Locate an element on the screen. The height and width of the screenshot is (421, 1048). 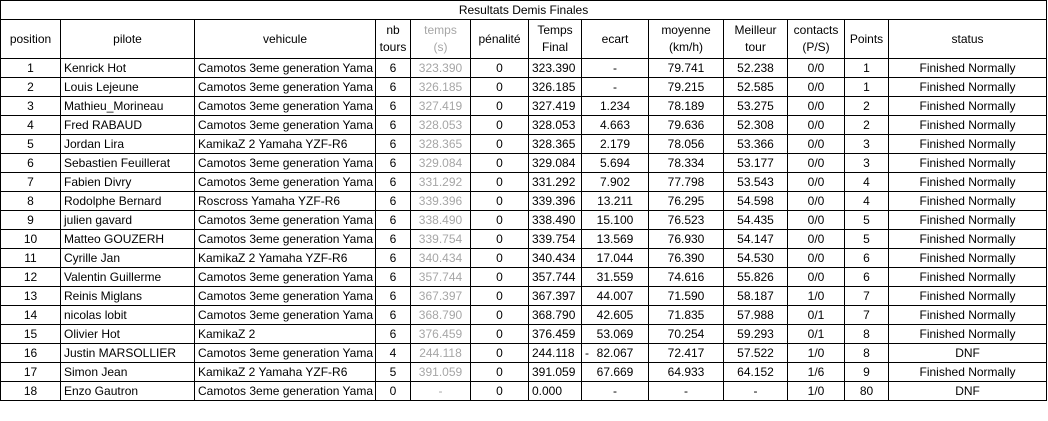
cell-pilote: Cyrille Jan is located at coordinates (127, 258).